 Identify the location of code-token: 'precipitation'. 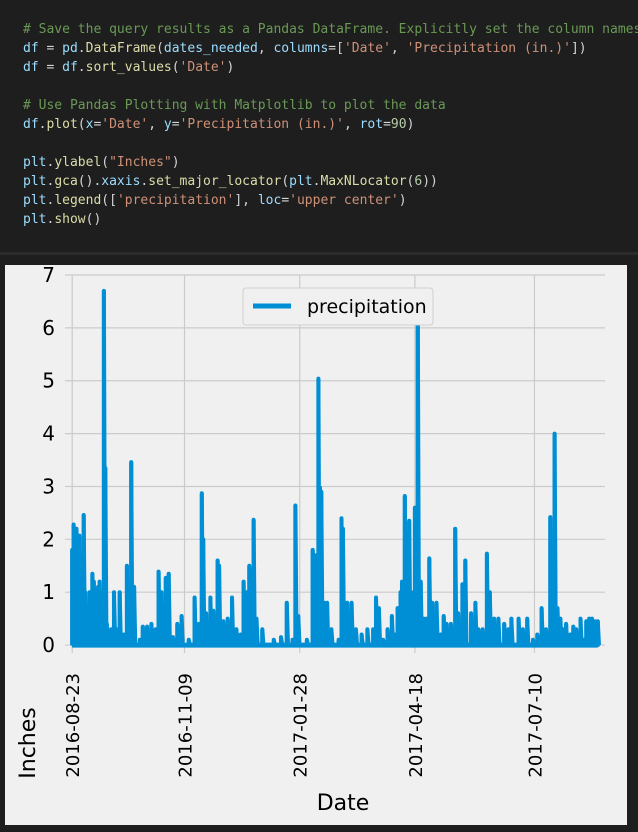
(175, 200).